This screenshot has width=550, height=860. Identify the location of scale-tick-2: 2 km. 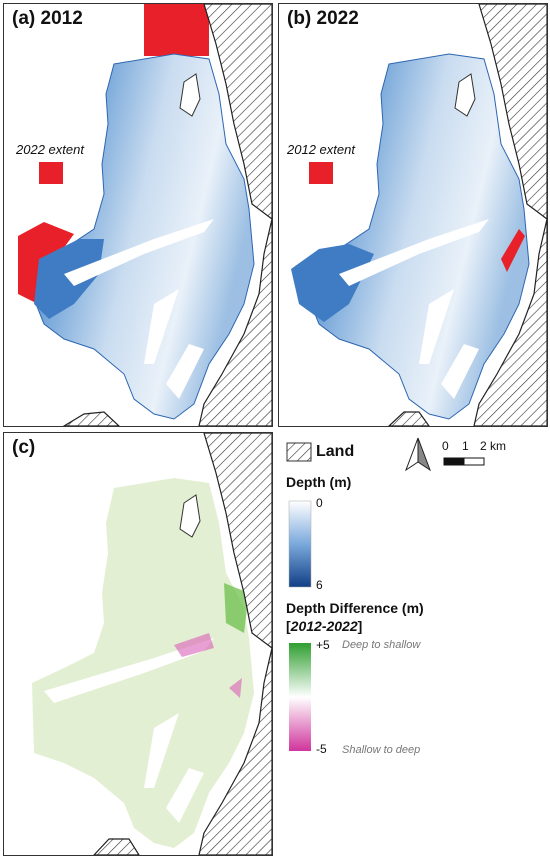
(493, 446).